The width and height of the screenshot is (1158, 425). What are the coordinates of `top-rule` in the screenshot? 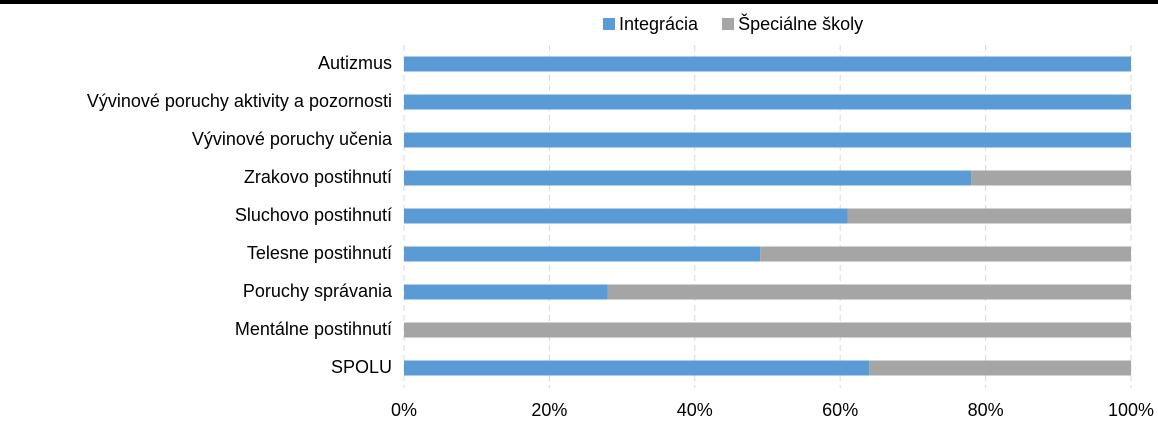 It's located at (579, 2).